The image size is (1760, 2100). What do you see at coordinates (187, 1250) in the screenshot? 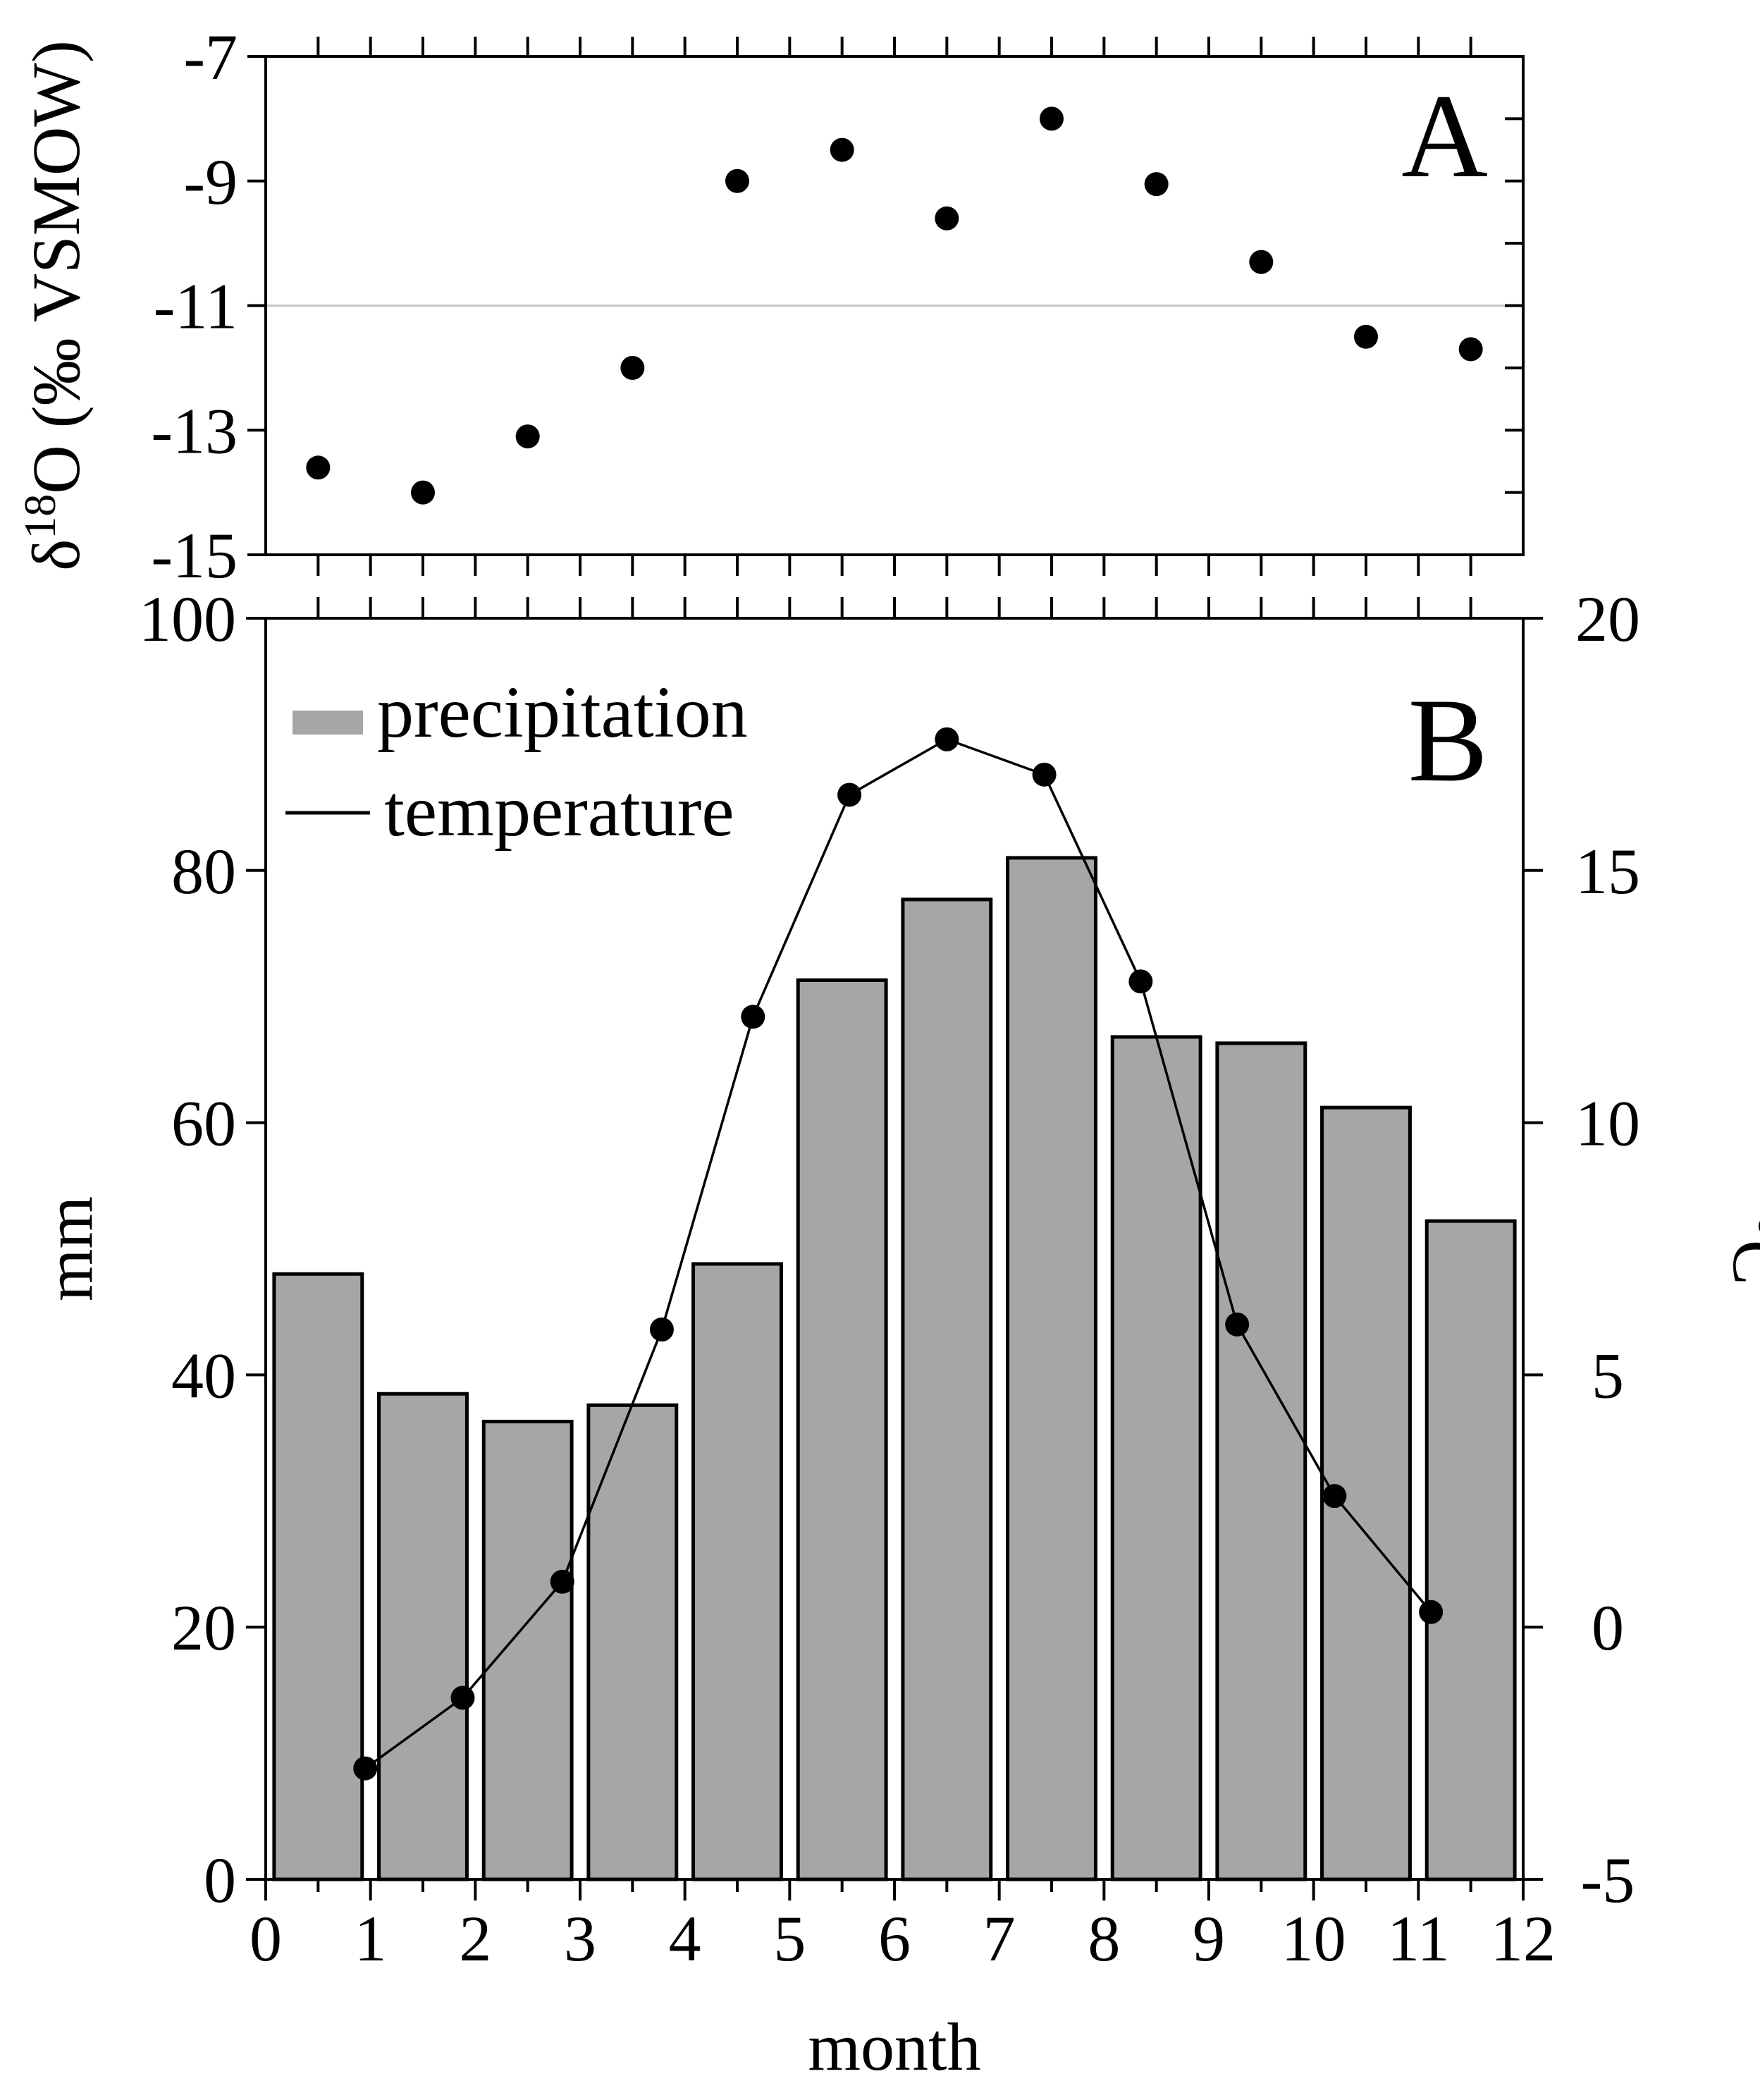
I see `left-y-tick-labels: 0 20 40 60 80 100` at bounding box center [187, 1250].